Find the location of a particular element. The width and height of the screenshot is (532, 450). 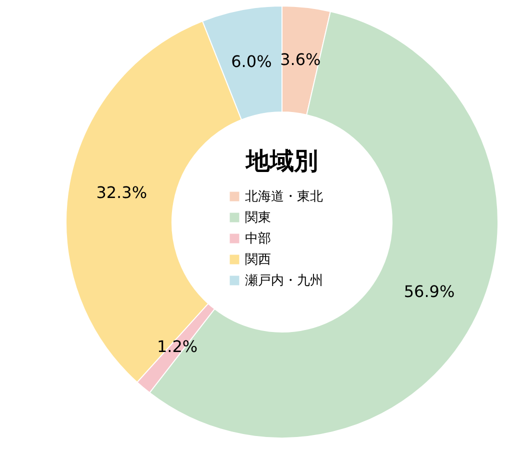

data-label: 56.9% is located at coordinates (429, 291).